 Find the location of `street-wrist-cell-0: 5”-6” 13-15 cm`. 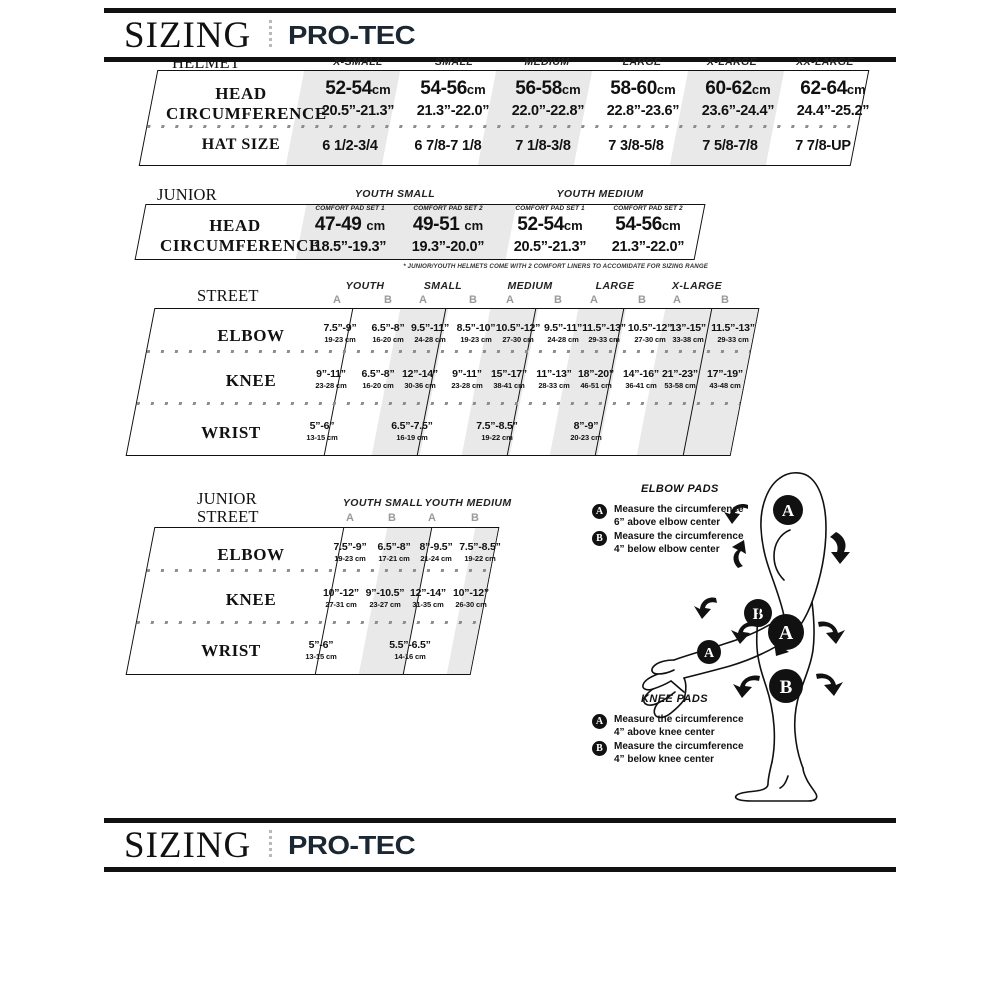

street-wrist-cell-0: 5”-6” 13-15 cm is located at coordinates (322, 431).